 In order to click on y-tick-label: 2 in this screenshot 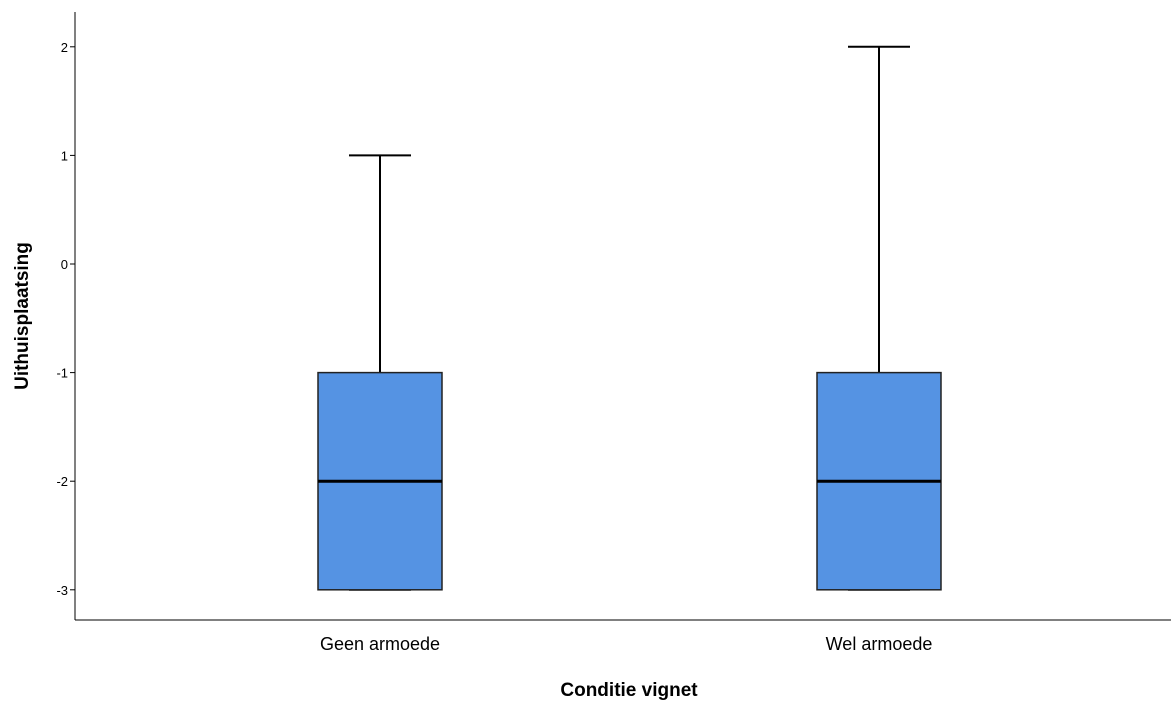, I will do `click(64, 47)`.